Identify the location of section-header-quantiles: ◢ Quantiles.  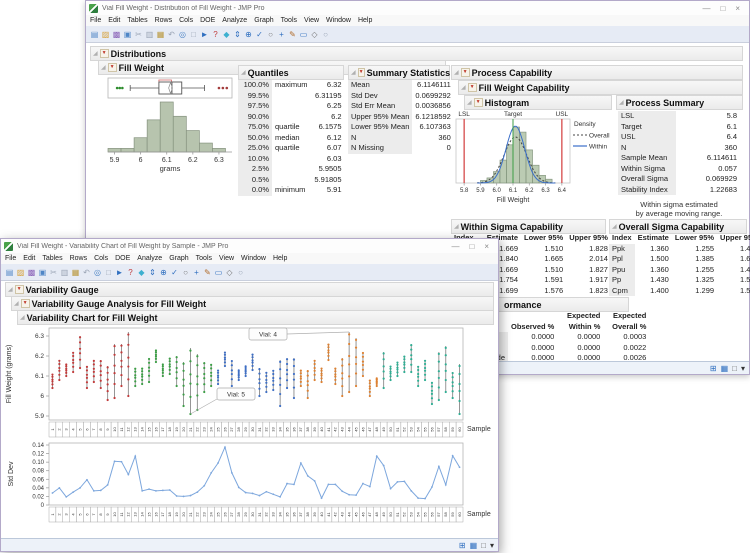
(291, 72).